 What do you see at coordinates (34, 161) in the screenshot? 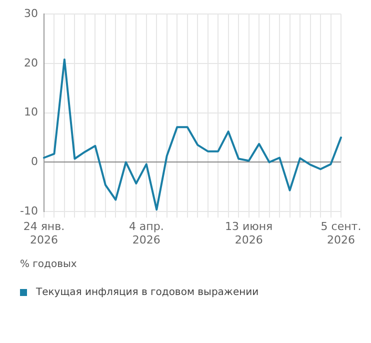
I see `y-tick-label: 0` at bounding box center [34, 161].